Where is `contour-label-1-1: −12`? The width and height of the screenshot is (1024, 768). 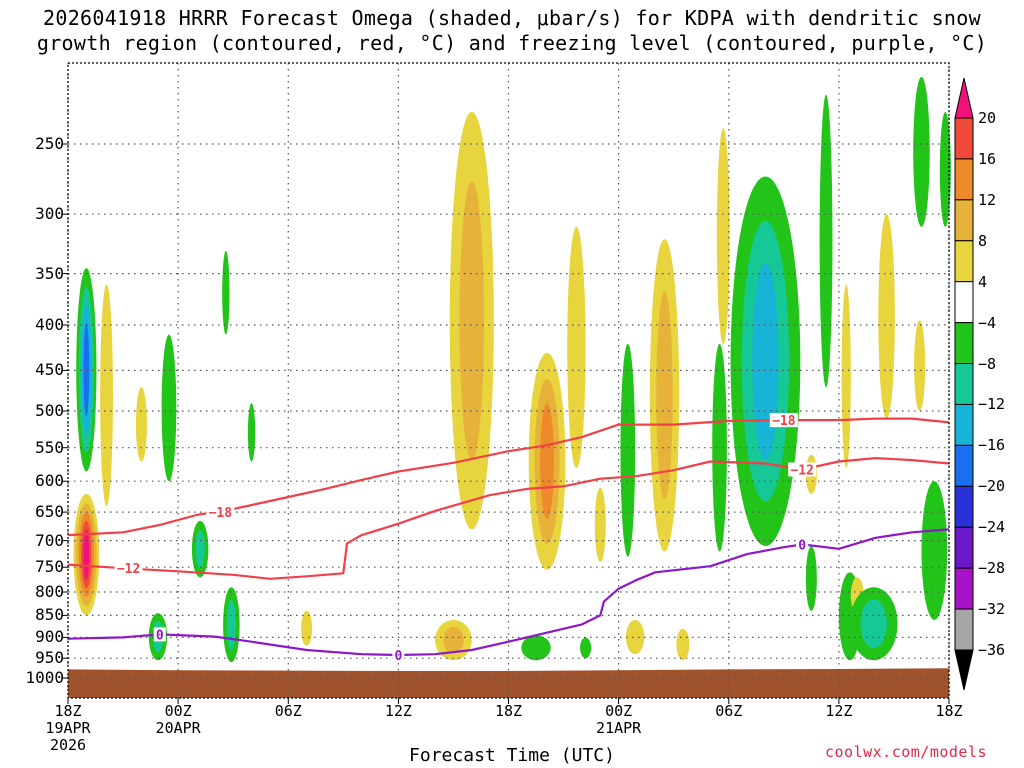
contour-label-1-1: −12 is located at coordinates (801, 470).